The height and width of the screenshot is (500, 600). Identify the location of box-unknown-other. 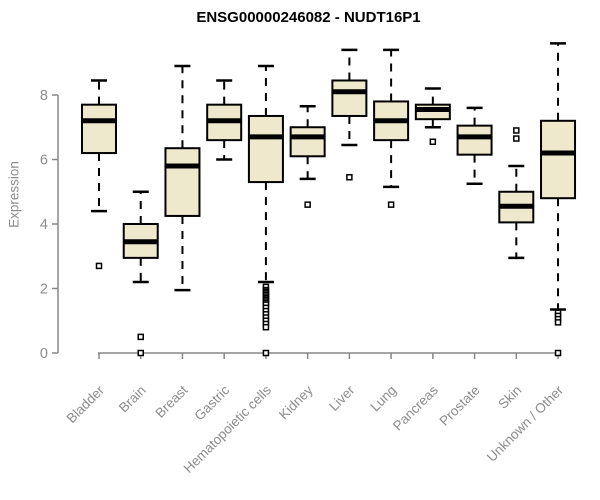
(558, 199).